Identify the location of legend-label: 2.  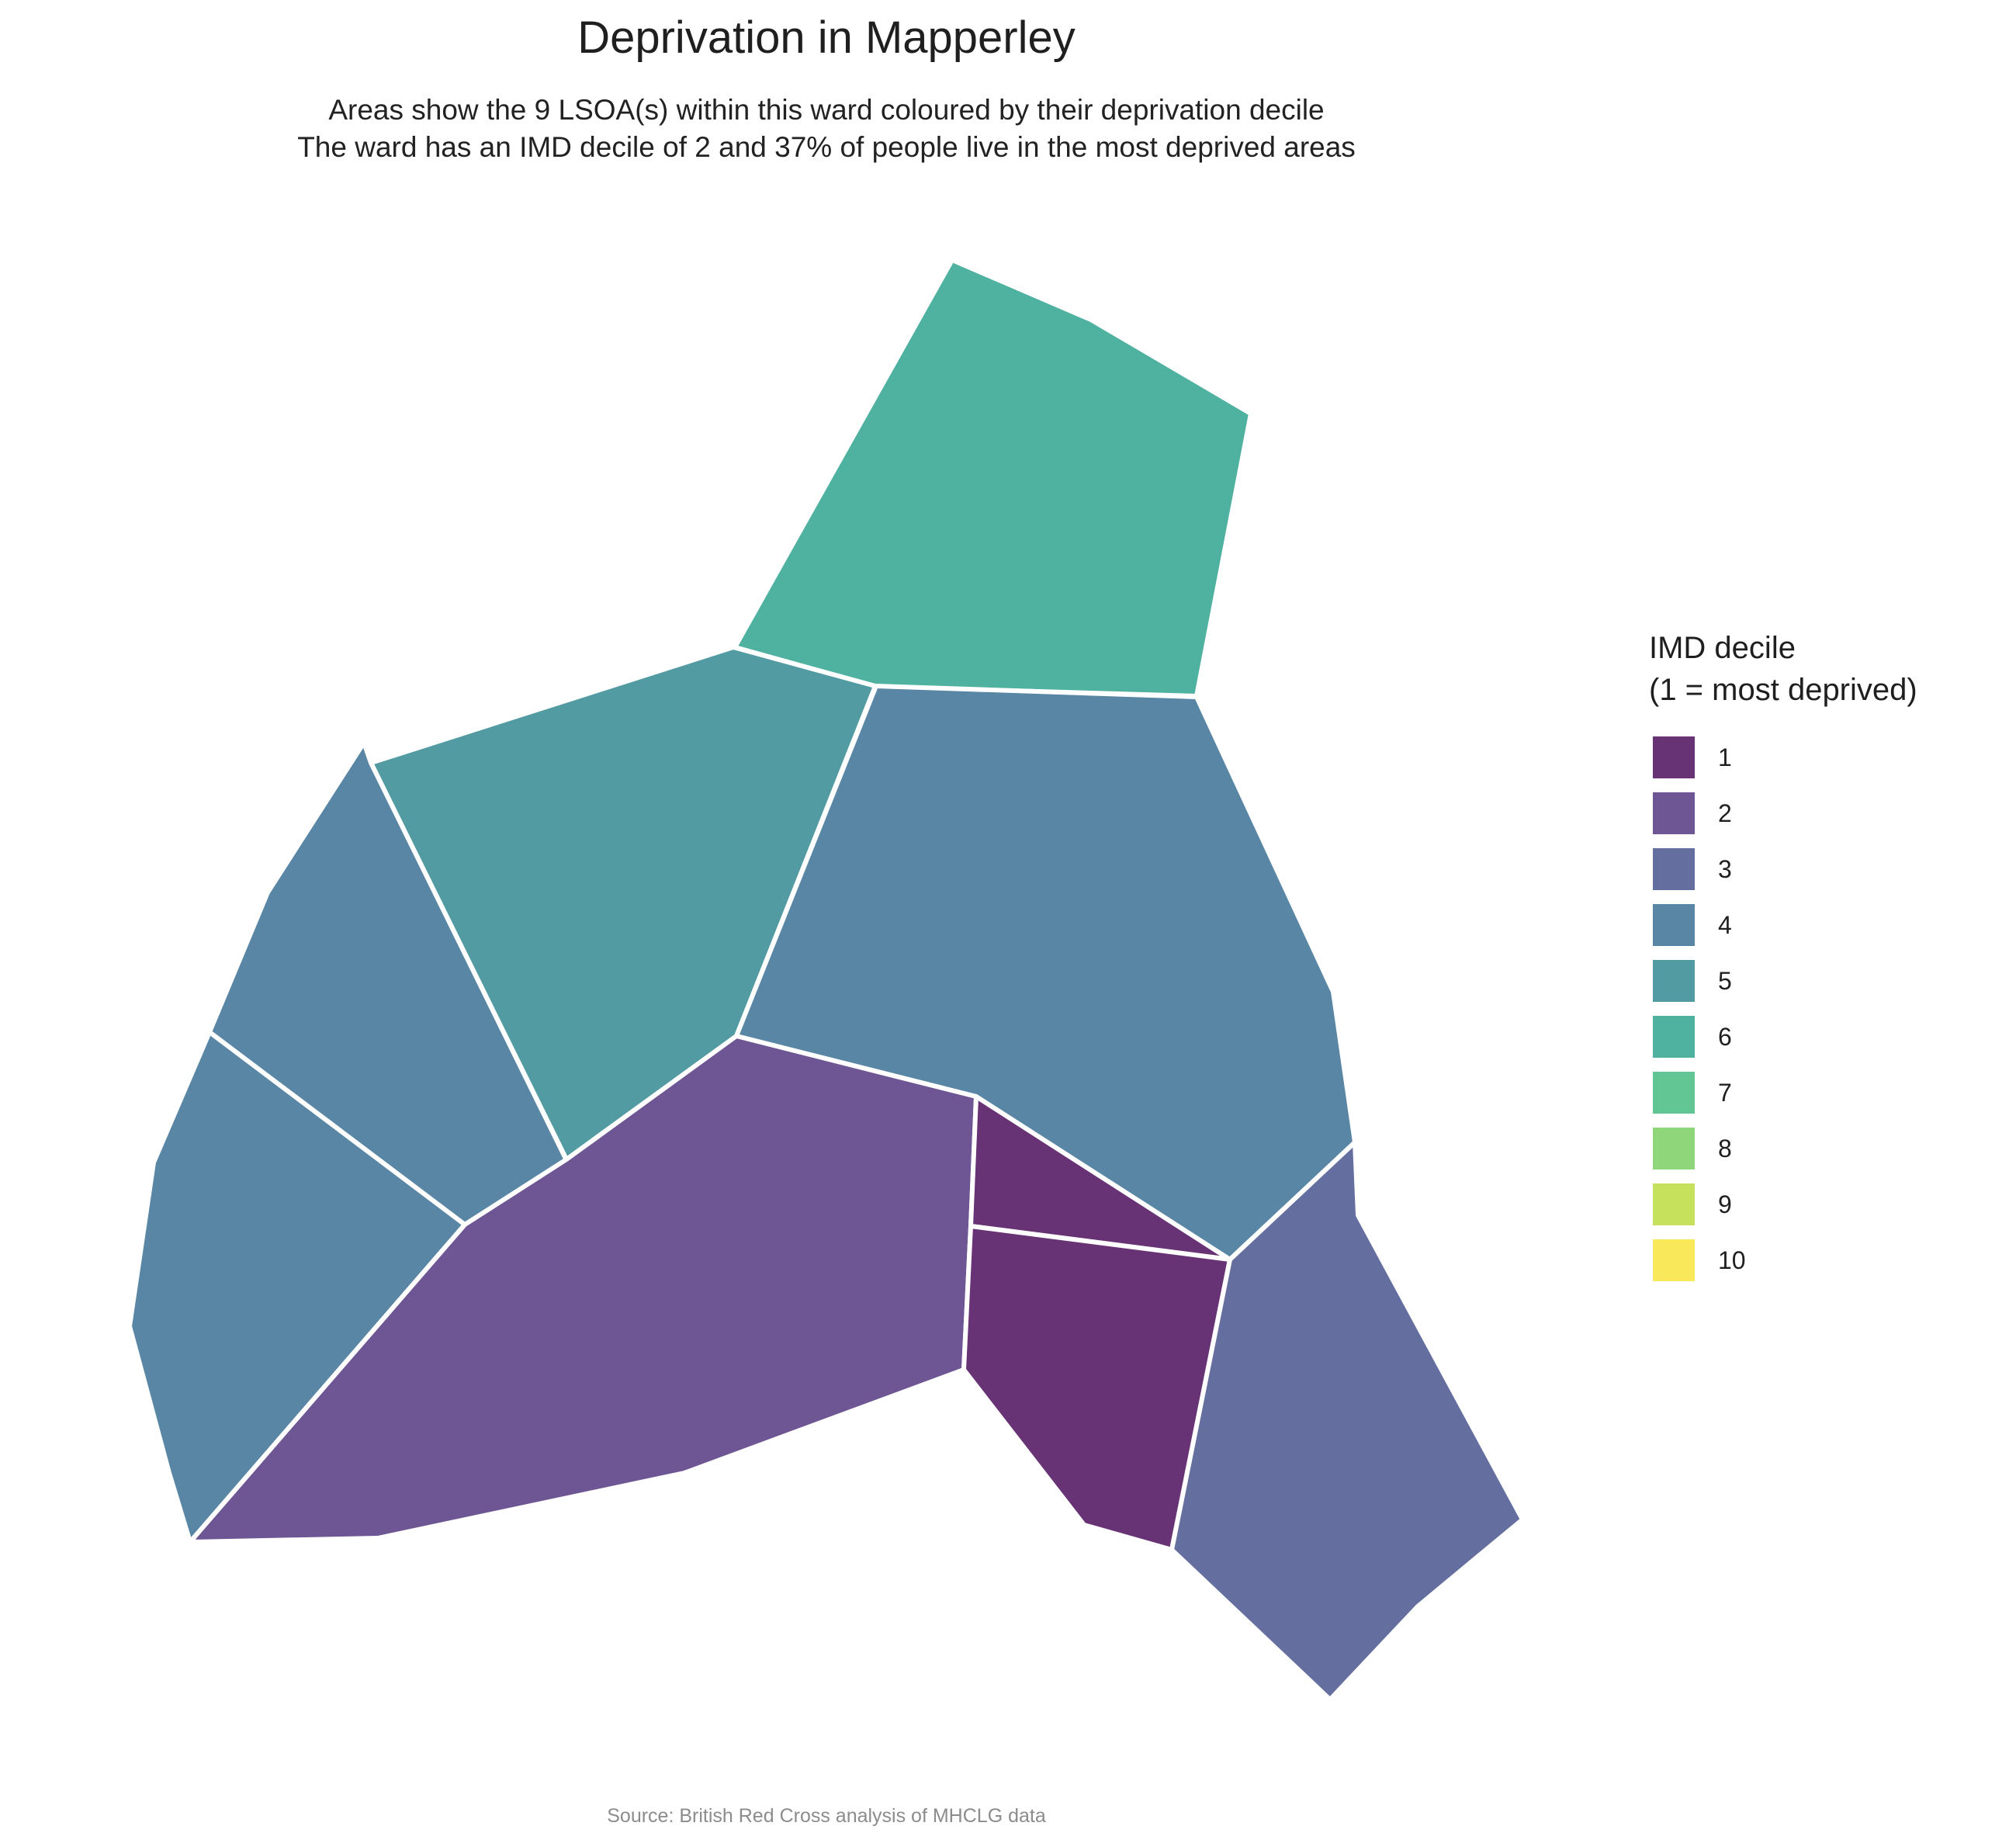
(1725, 813).